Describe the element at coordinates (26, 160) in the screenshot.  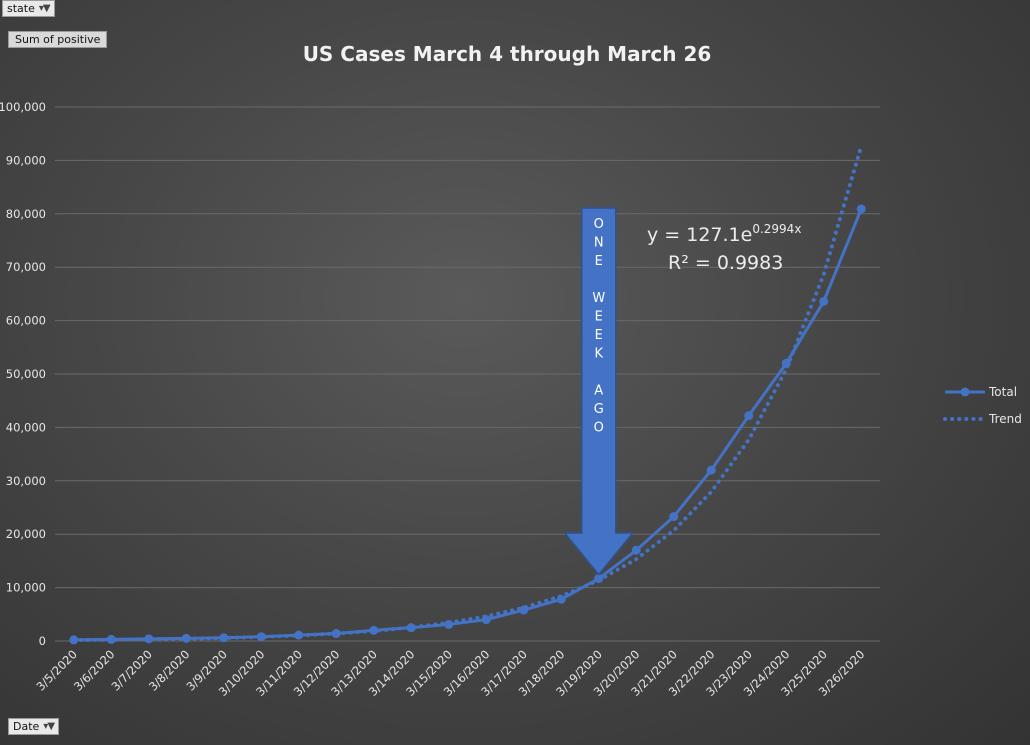
I see `y-tick-label: 90,000` at that location.